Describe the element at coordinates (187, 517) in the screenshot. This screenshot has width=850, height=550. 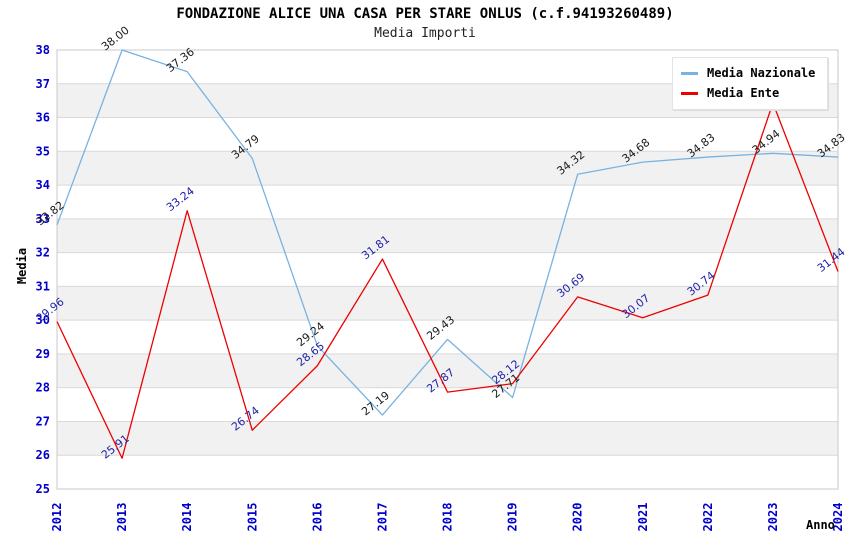
I see `x-tick-label: 2014` at that location.